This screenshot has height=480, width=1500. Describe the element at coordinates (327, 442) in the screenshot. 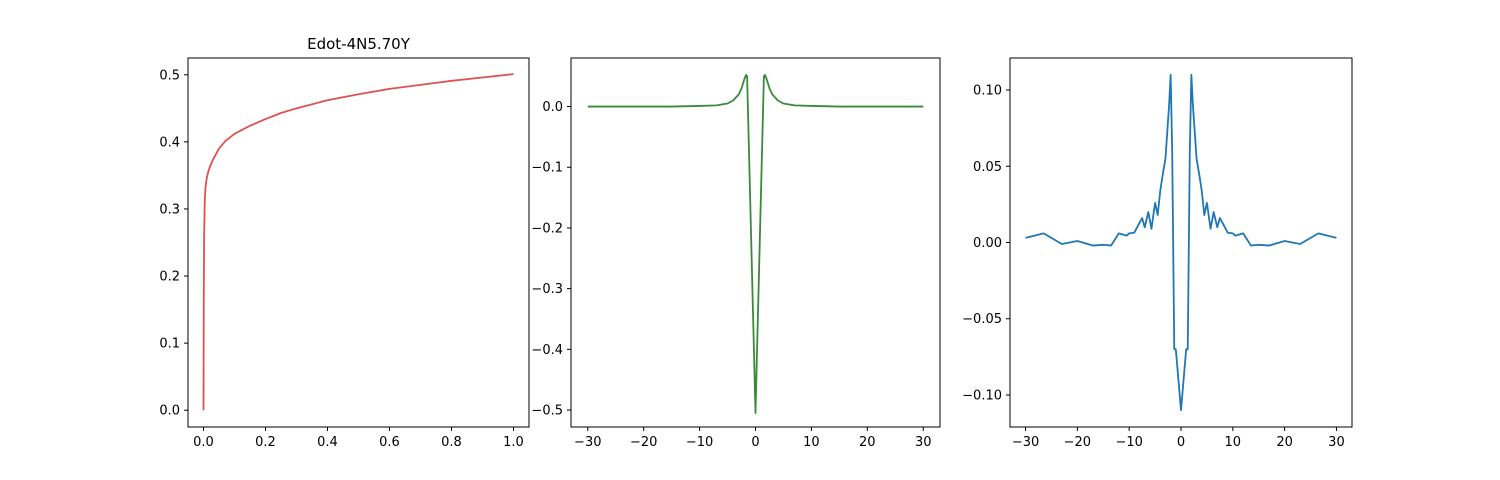

I see `x-tick-label: 0.4` at that location.